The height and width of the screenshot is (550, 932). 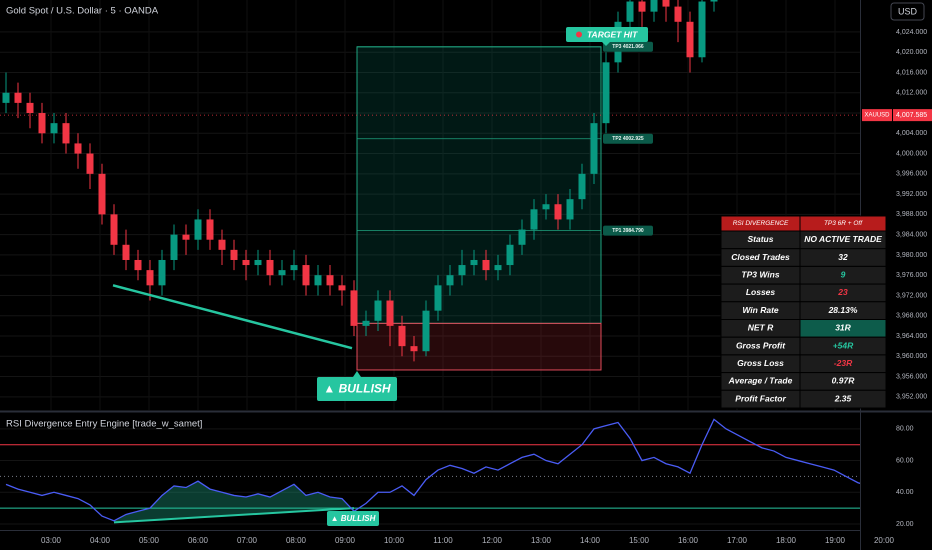 I want to click on y-tick-label: 4,004.000, so click(x=911, y=133).